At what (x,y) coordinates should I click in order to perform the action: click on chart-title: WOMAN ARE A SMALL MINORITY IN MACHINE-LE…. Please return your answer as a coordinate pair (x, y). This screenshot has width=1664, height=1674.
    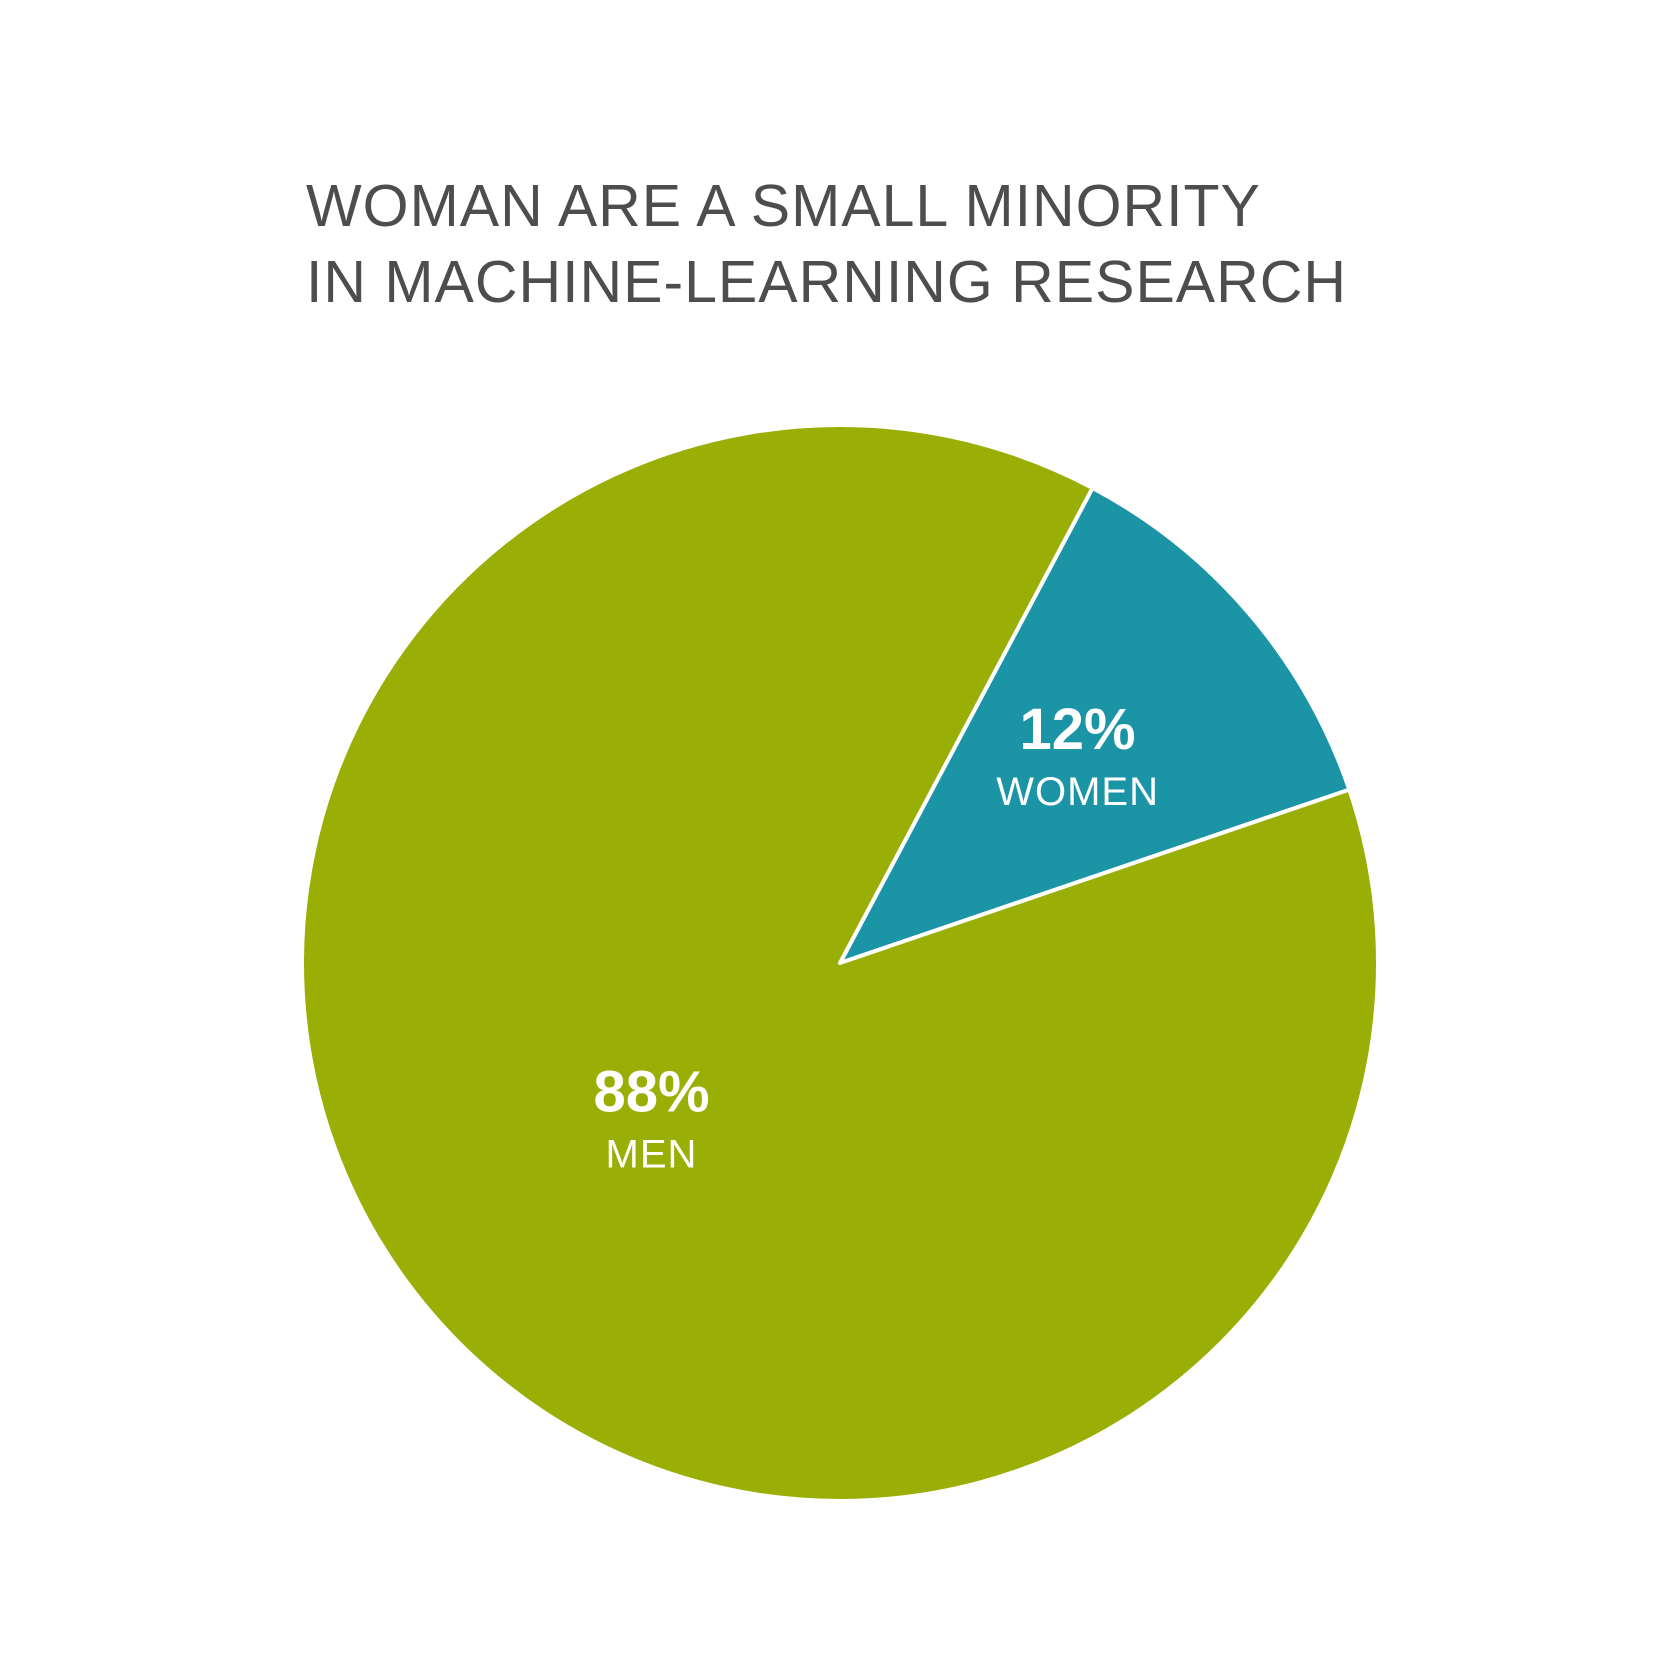
    Looking at the image, I should click on (826, 244).